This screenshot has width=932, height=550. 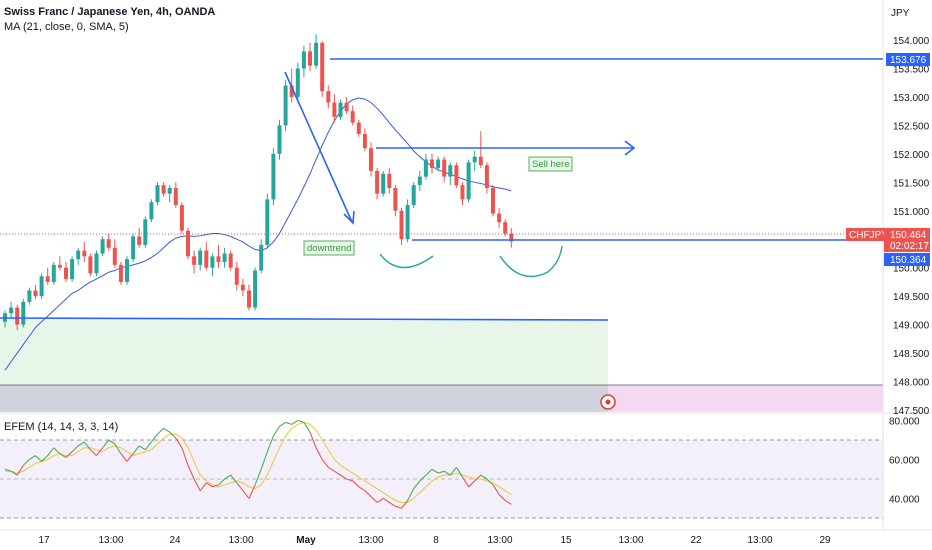 I want to click on resistance-tag-text: 153.676, so click(x=908, y=60).